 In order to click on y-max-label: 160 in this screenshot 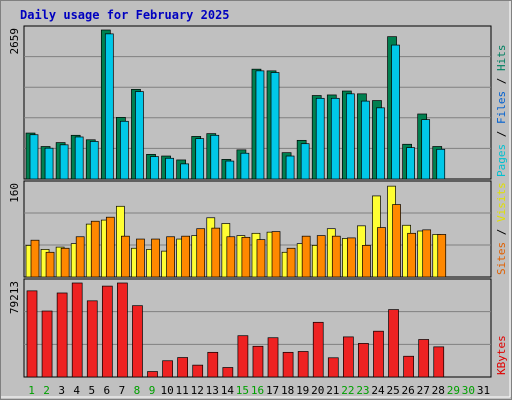, I will do `click(14, 193)`.